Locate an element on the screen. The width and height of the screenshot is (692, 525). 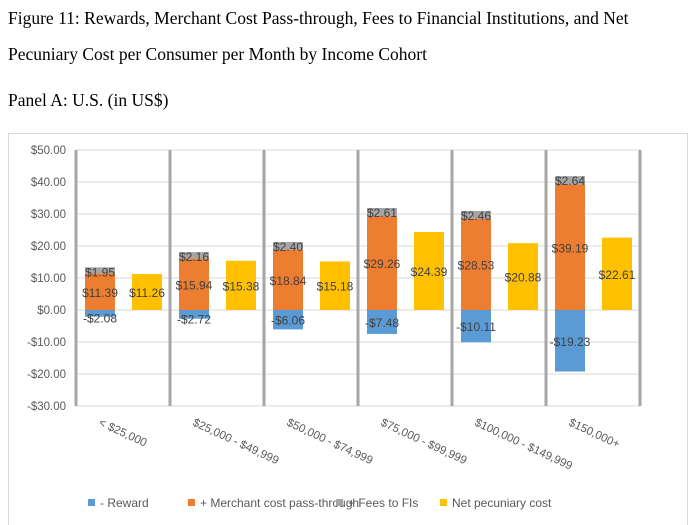
legend-label: + Merchant cost pass-through is located at coordinates (279, 503).